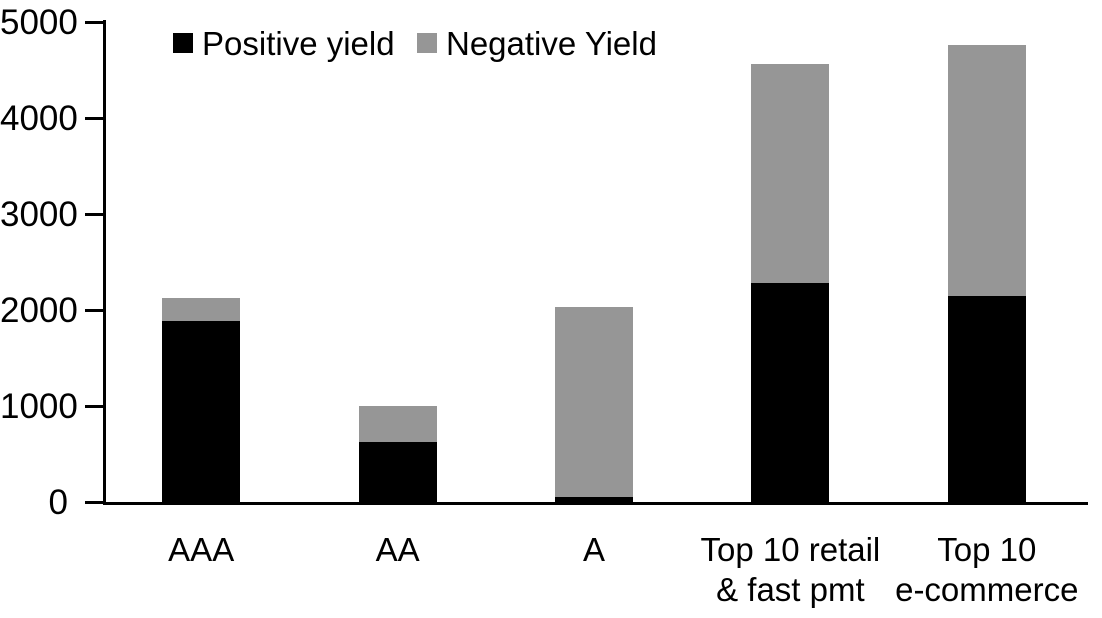  I want to click on x-axis-label-top-10-retail-fast-pmt: Top 10 retail & fast pmt, so click(790, 569).